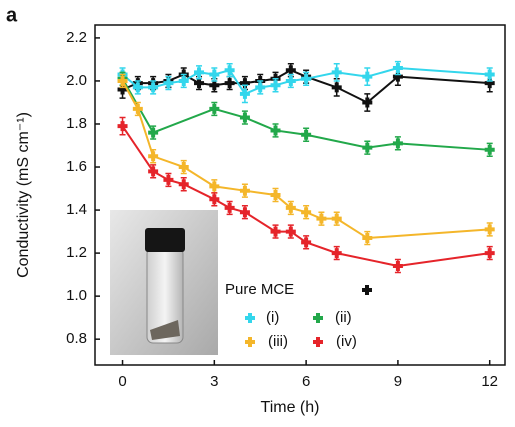 This screenshot has height=427, width=515. I want to click on y-tick-label: 1.4, so click(76, 209).